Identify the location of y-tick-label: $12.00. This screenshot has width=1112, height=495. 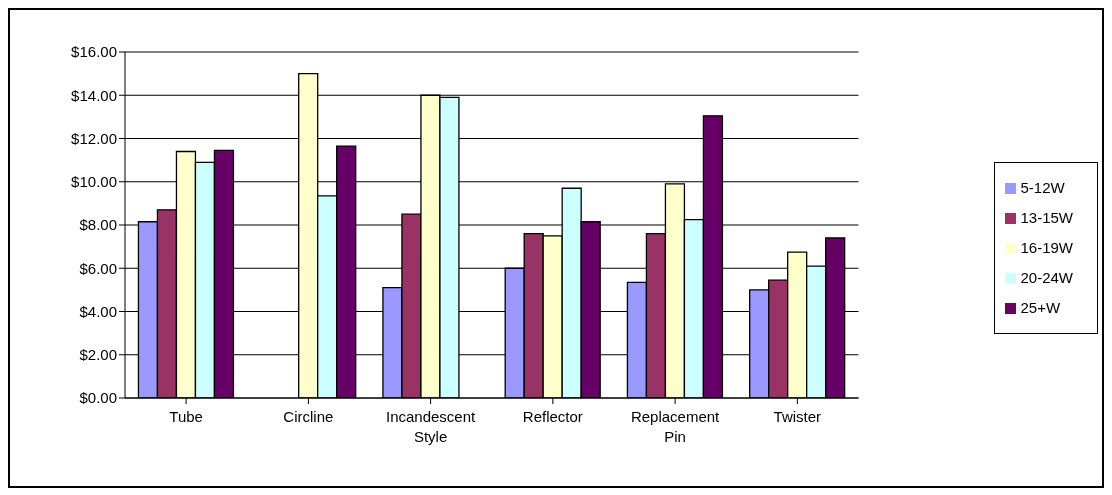
(94, 138).